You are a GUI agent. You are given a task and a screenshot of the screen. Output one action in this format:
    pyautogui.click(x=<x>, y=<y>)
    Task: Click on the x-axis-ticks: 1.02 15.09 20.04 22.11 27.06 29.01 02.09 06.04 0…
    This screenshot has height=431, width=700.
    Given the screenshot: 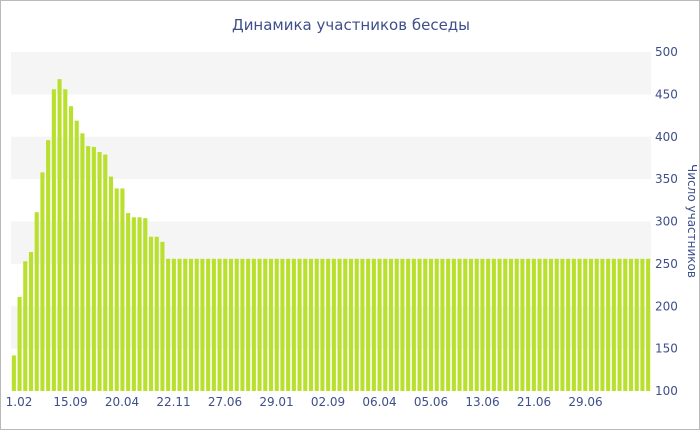 What is the action you would take?
    pyautogui.click(x=304, y=402)
    